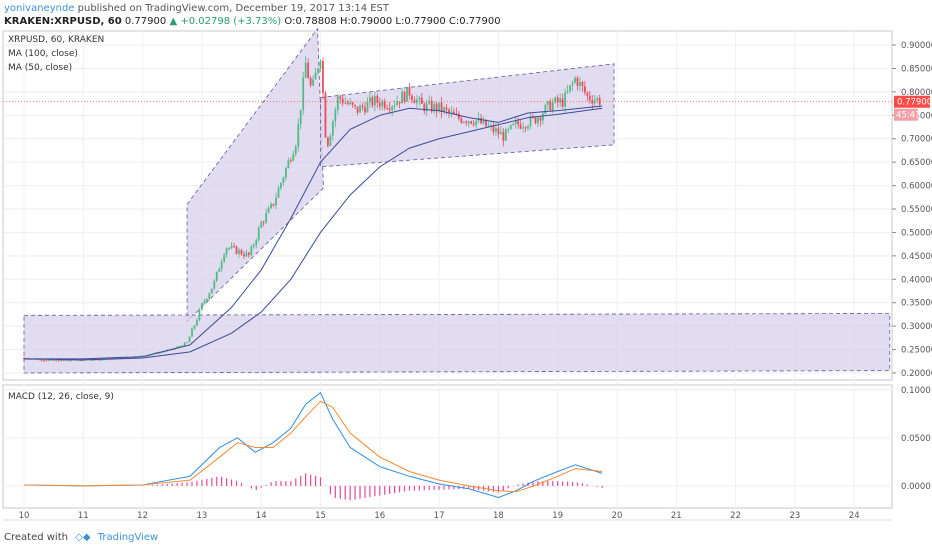  I want to click on time-tick-label: 12, so click(142, 516).